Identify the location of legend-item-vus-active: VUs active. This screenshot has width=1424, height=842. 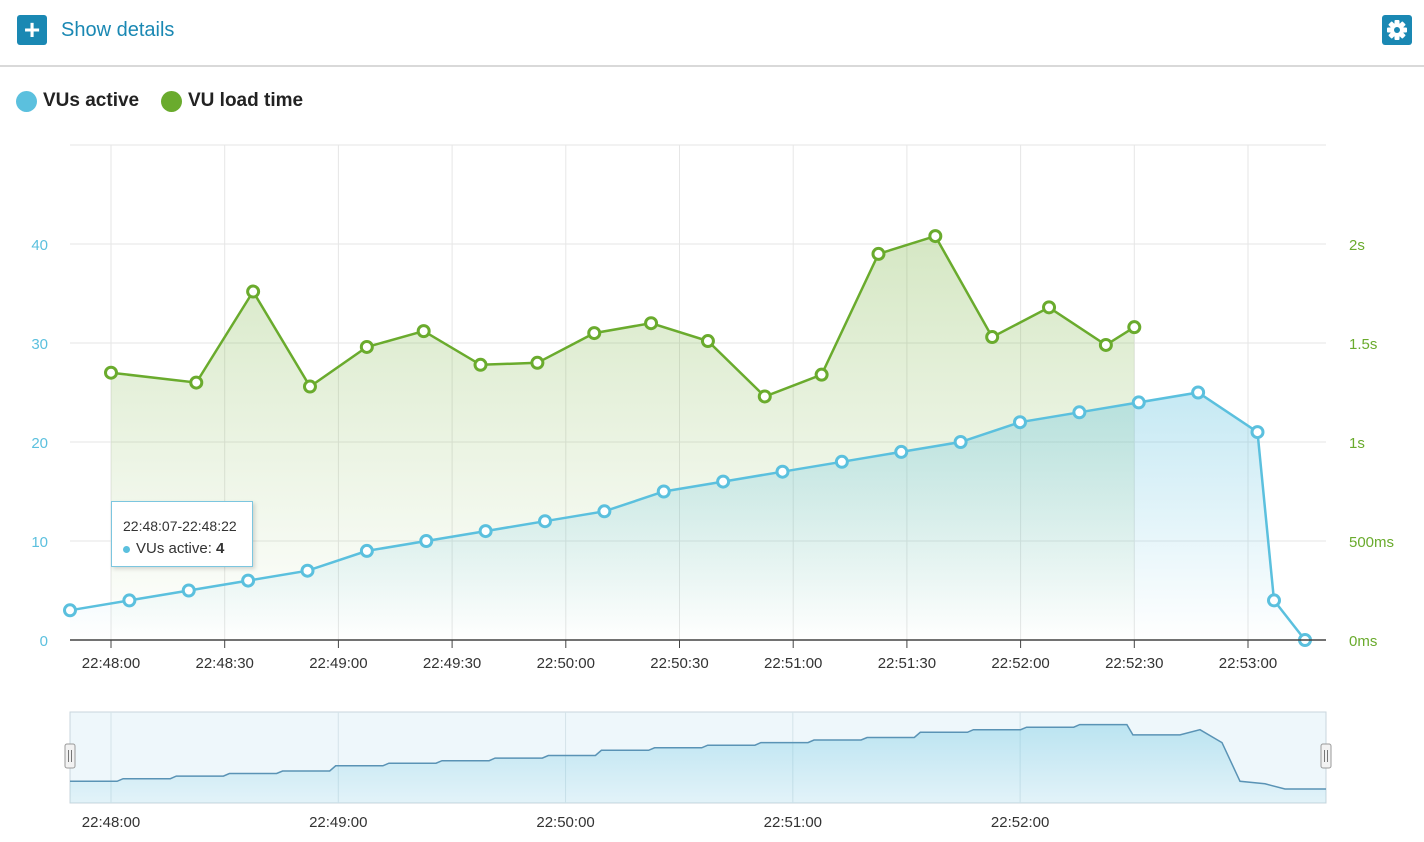
(77, 101).